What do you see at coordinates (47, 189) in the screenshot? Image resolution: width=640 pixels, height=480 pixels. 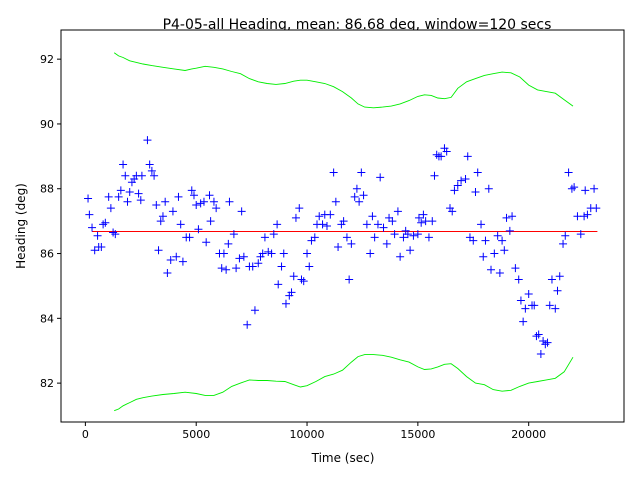 I see `y-tick-label: 88` at bounding box center [47, 189].